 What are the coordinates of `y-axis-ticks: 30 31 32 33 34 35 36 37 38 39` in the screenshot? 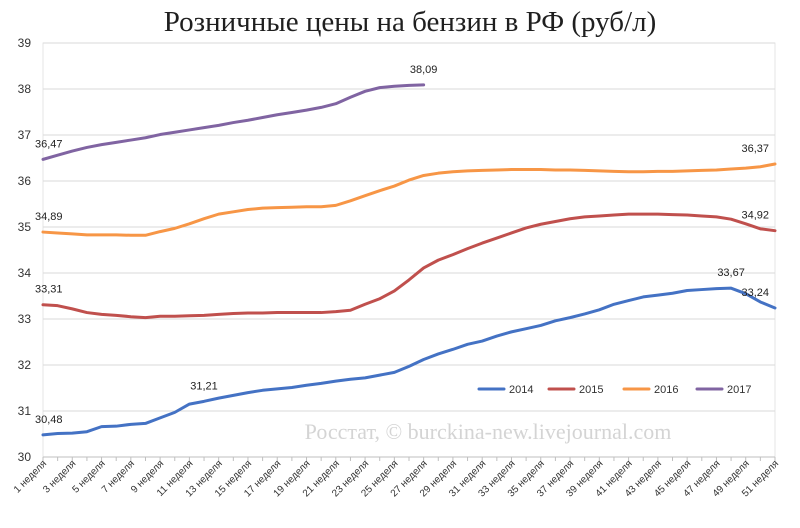 It's located at (25, 250).